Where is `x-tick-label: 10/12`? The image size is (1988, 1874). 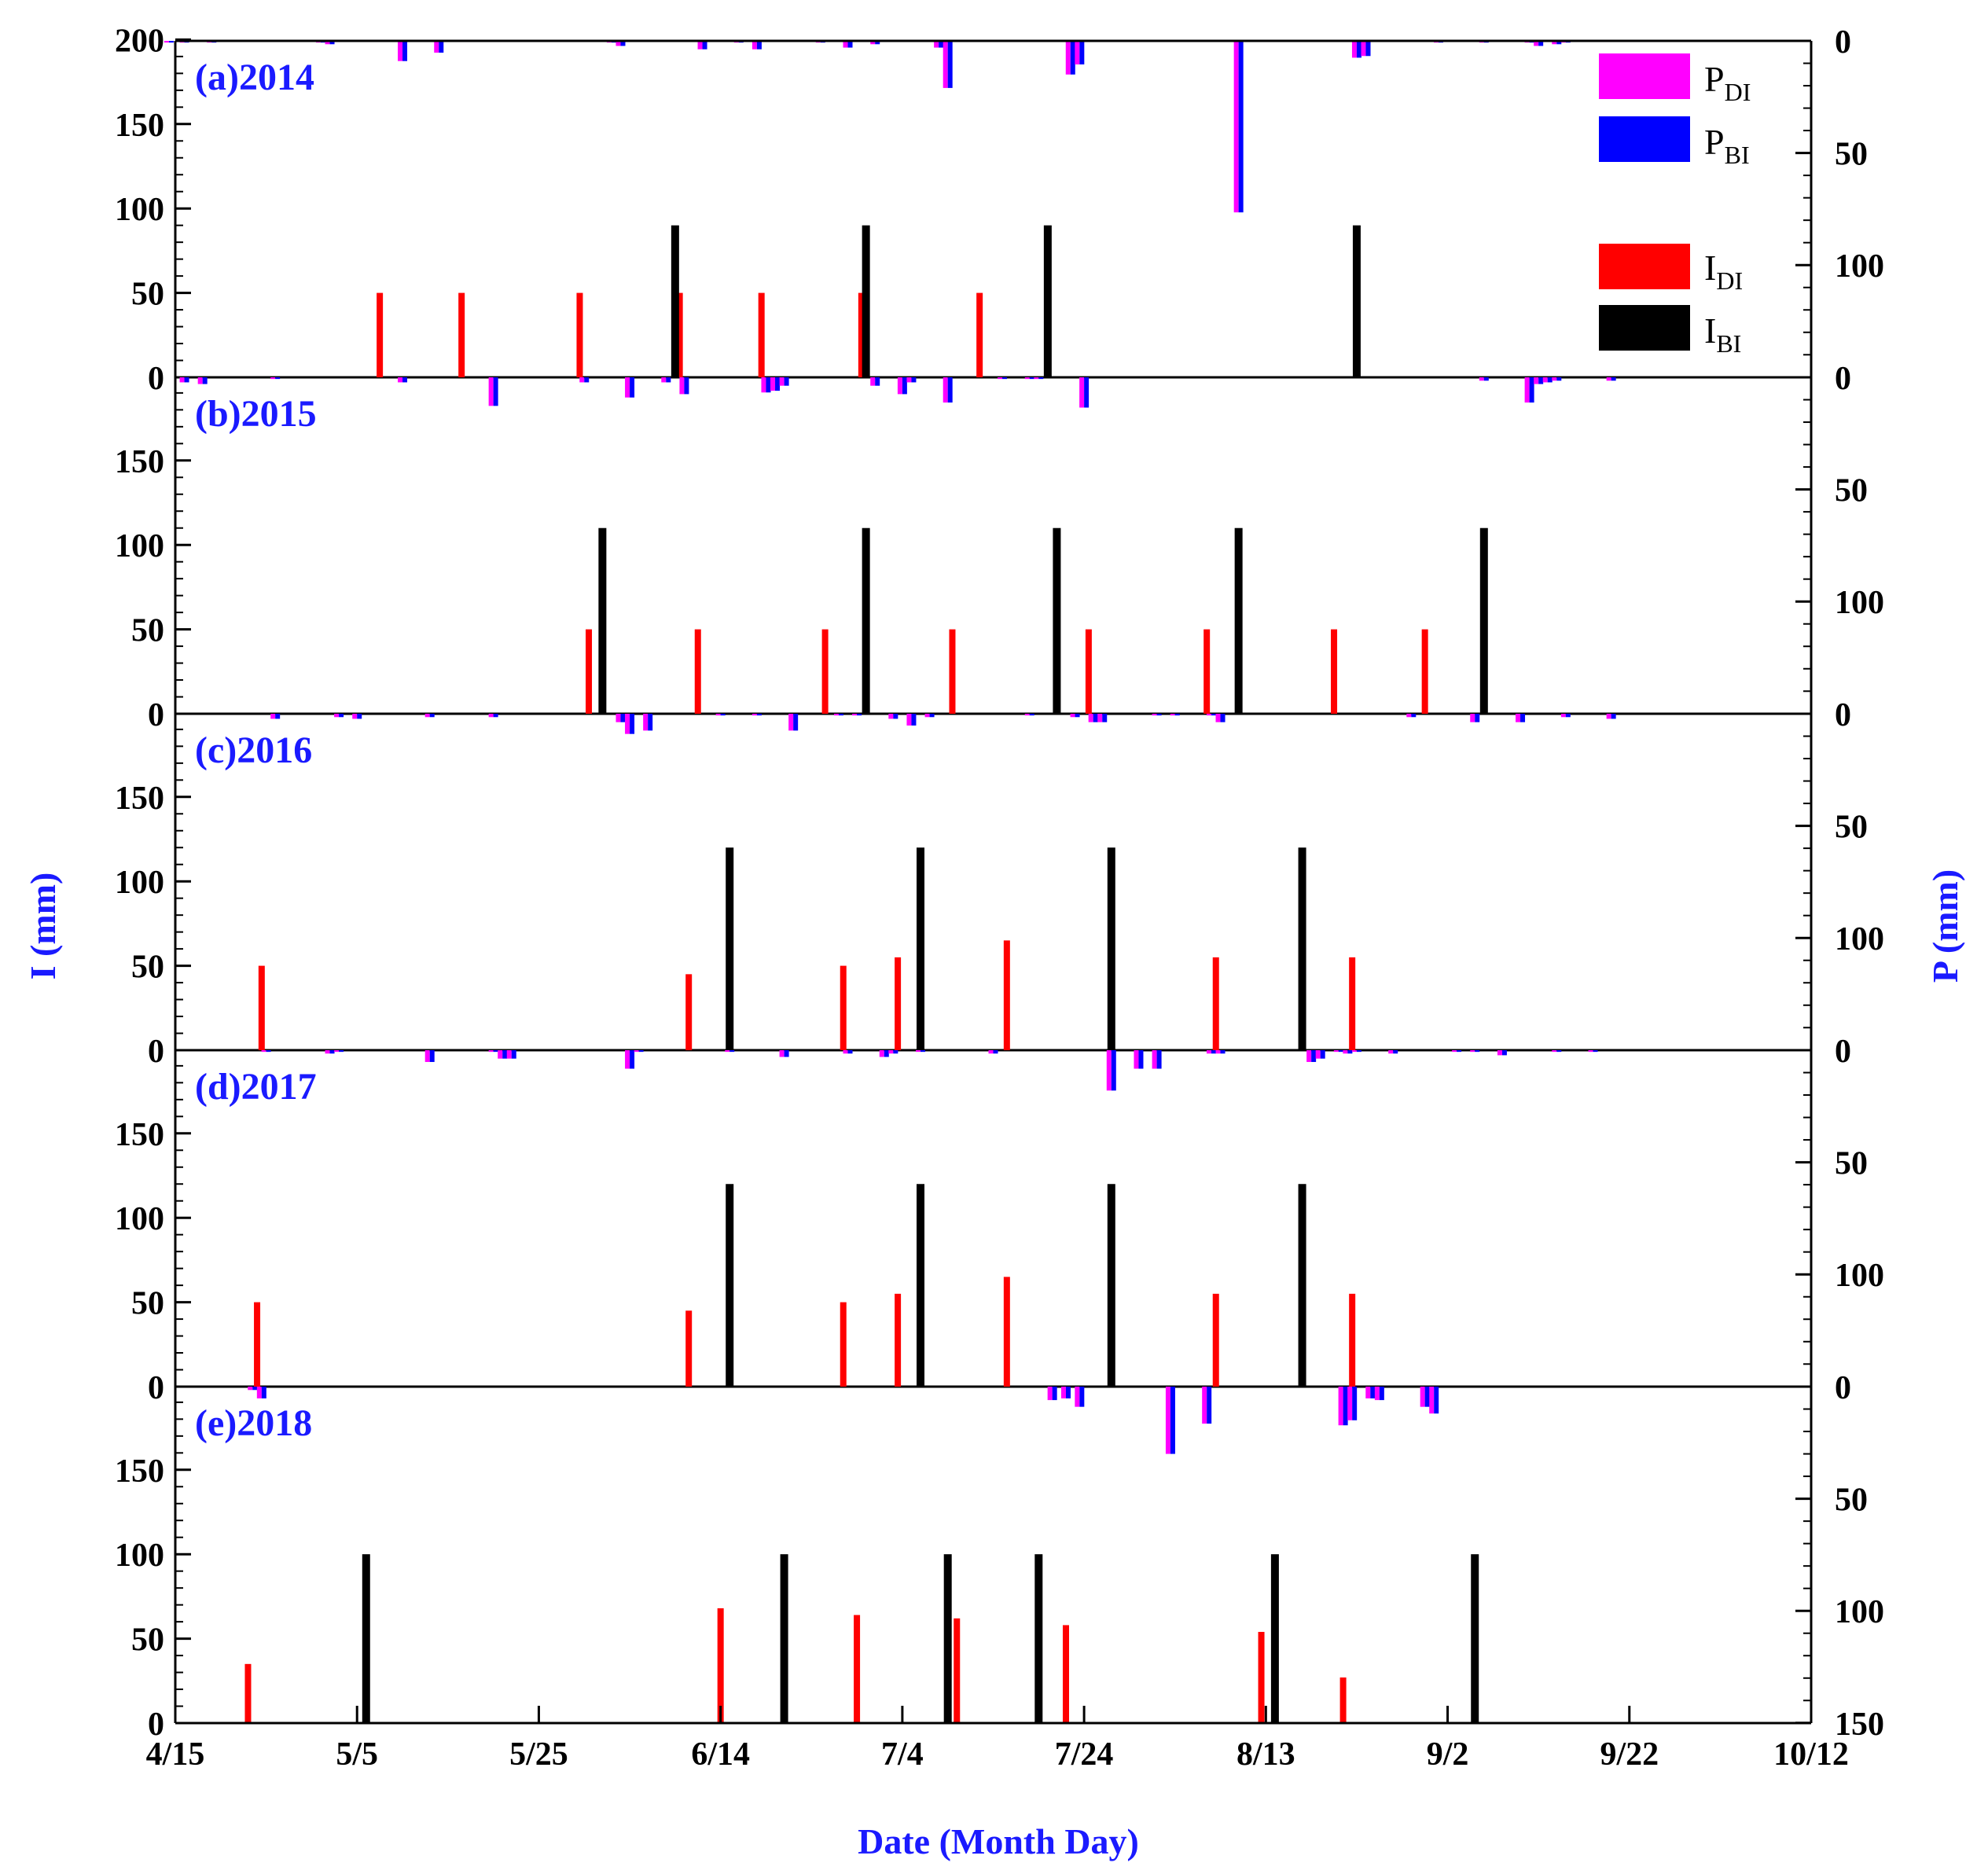 x-tick-label: 10/12 is located at coordinates (1811, 1755).